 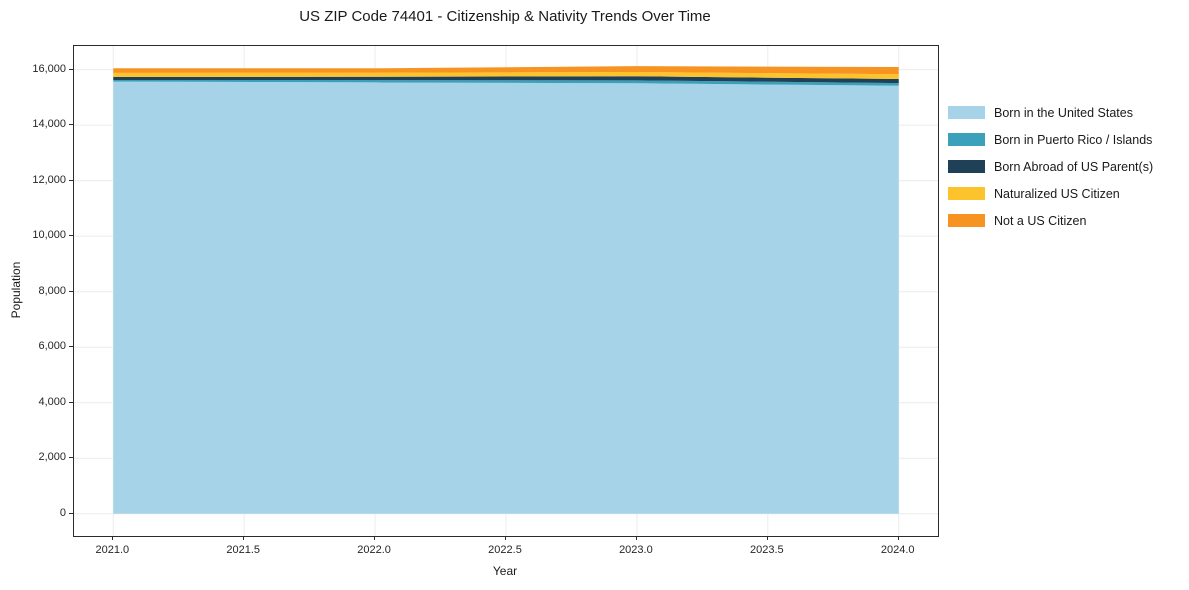 I want to click on legend-item-born-in-puerto-rico-islands: Born in Puerto Rico / Islands, so click(x=1050, y=139).